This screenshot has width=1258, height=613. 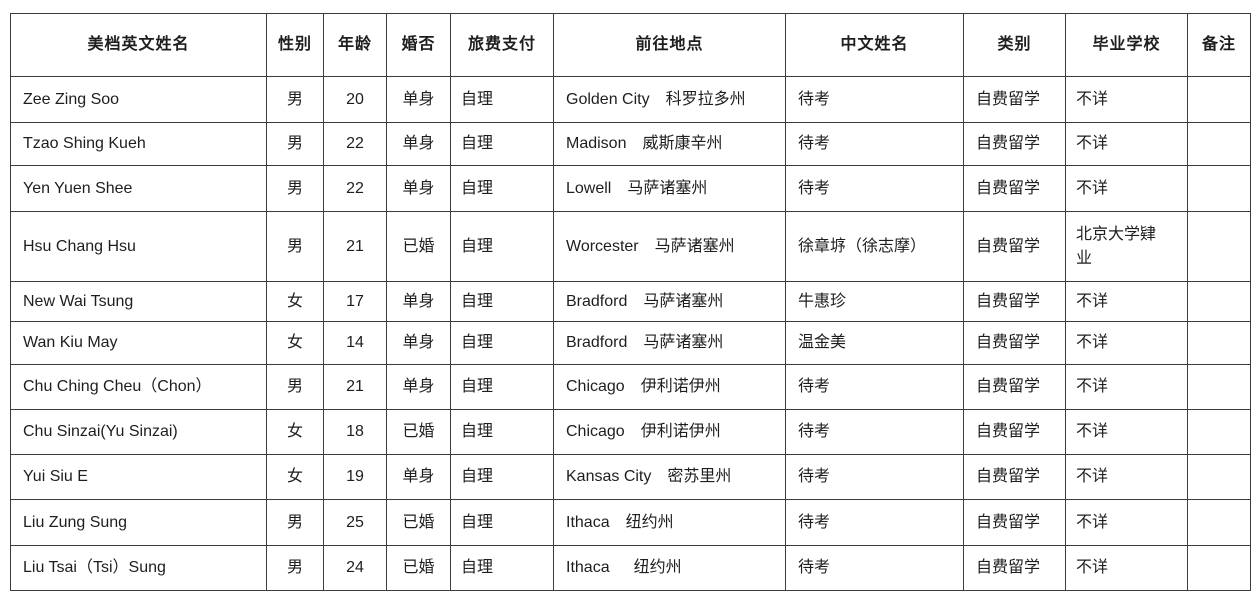 I want to click on table-cell: Wan Kiu May, so click(x=138, y=343).